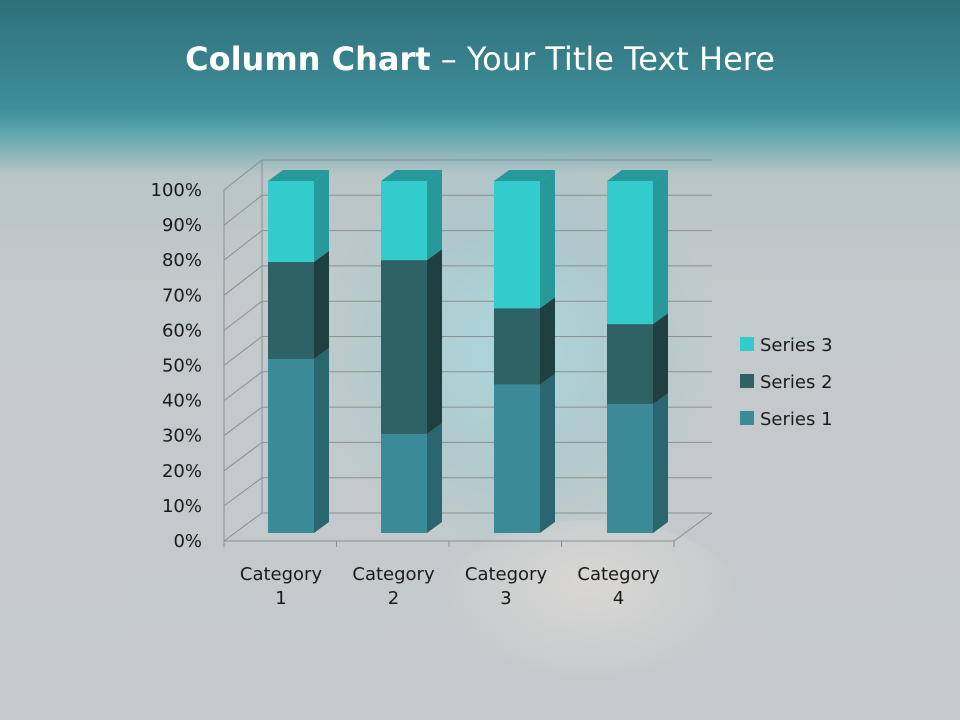  I want to click on y-tick-label: 40%, so click(182, 401).